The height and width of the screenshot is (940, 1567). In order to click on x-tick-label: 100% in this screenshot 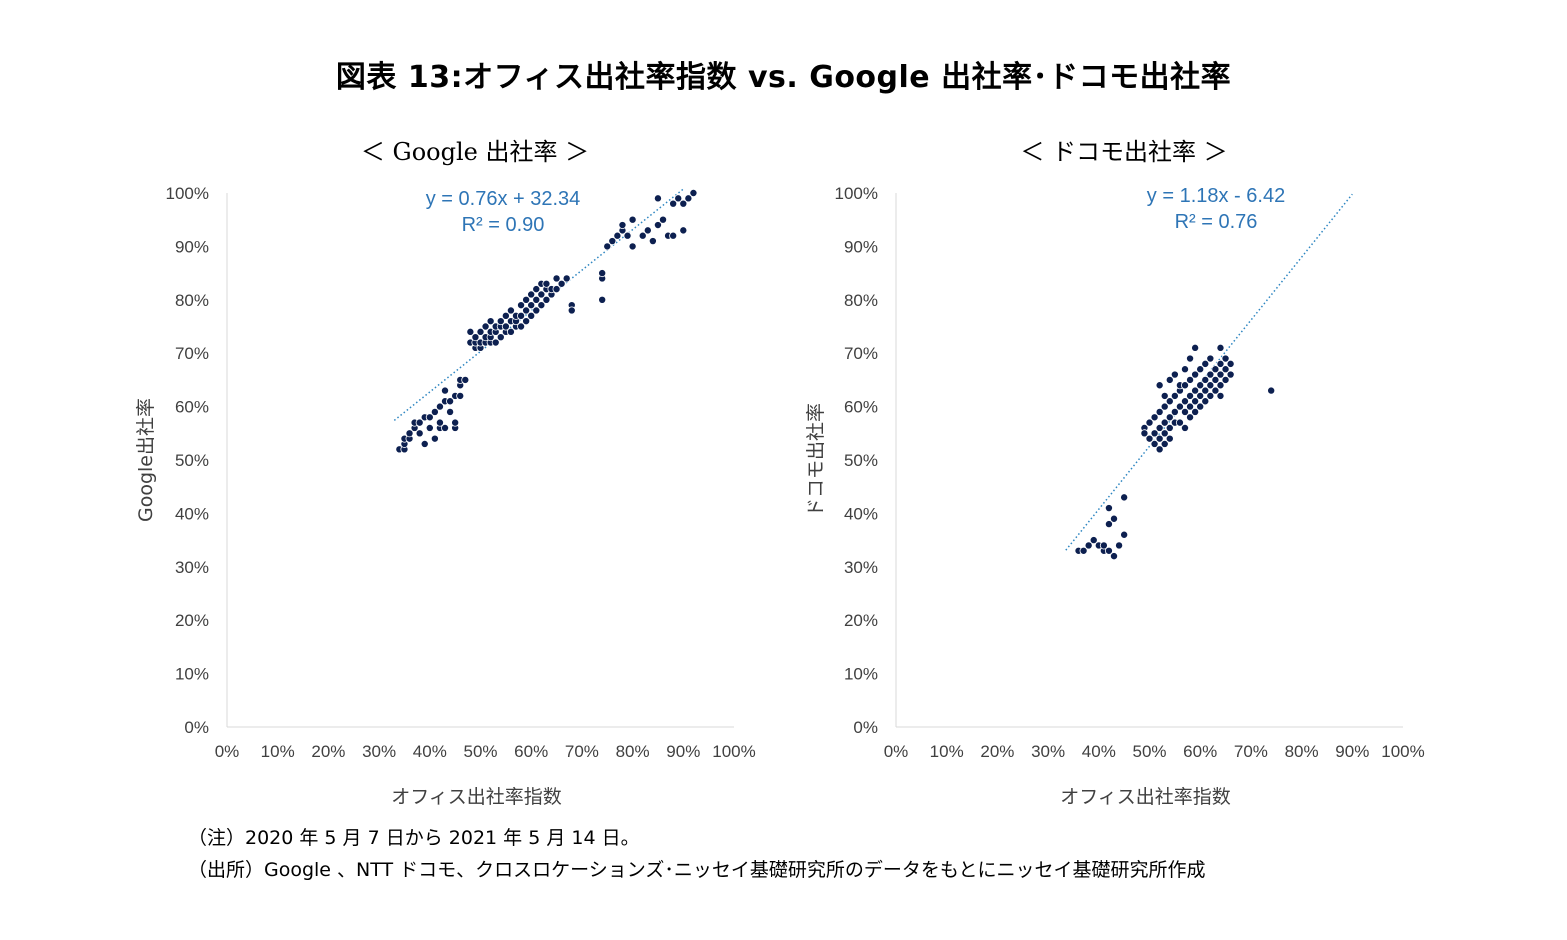, I will do `click(1402, 751)`.